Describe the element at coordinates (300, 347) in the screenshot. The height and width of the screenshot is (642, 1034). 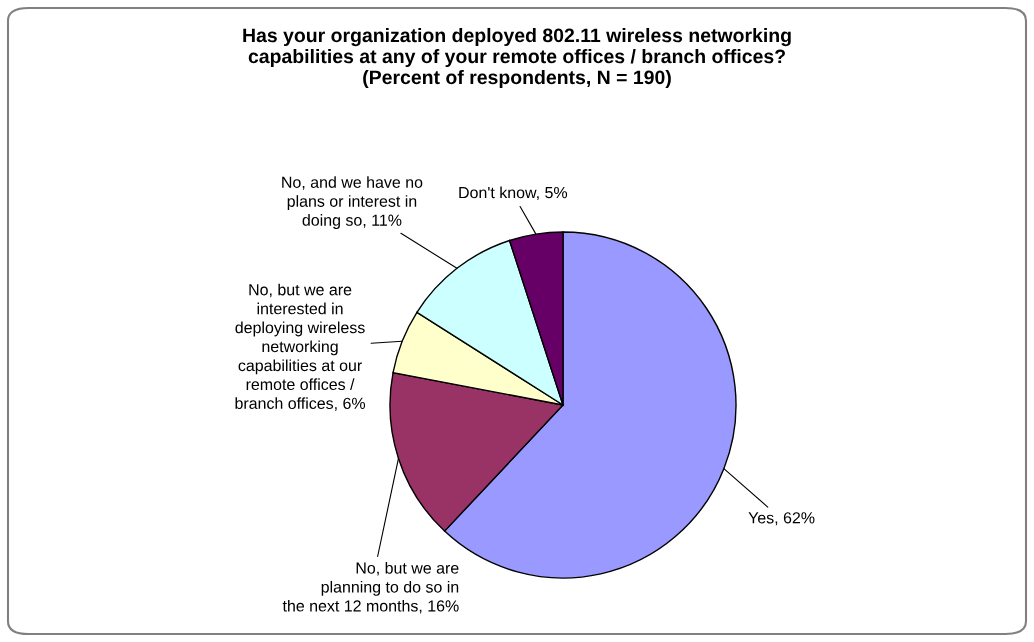
I see `slice-label: No, but we are interested in deploying wireless networking capabilities at our remote offices / branch offices, 6%` at that location.